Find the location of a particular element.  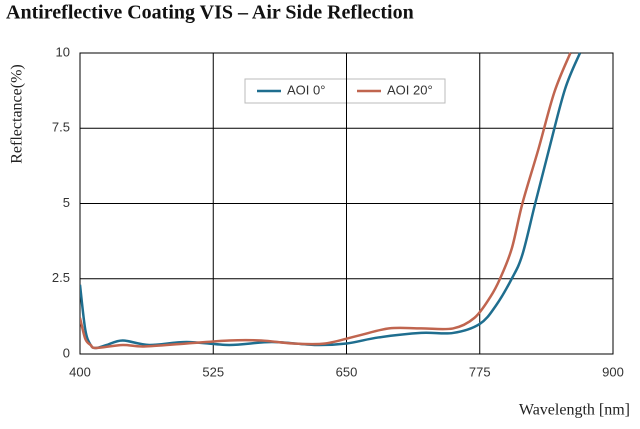

y-tick-label: 5 is located at coordinates (66, 202).